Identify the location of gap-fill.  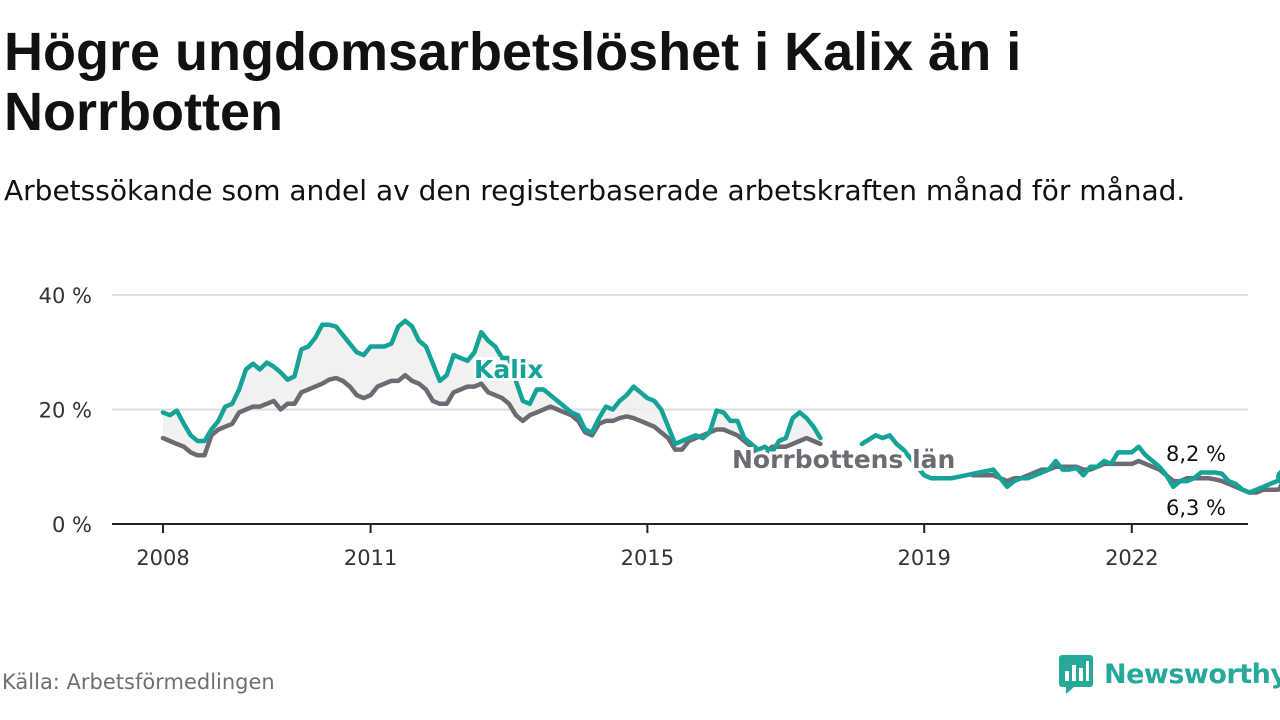
(492, 388).